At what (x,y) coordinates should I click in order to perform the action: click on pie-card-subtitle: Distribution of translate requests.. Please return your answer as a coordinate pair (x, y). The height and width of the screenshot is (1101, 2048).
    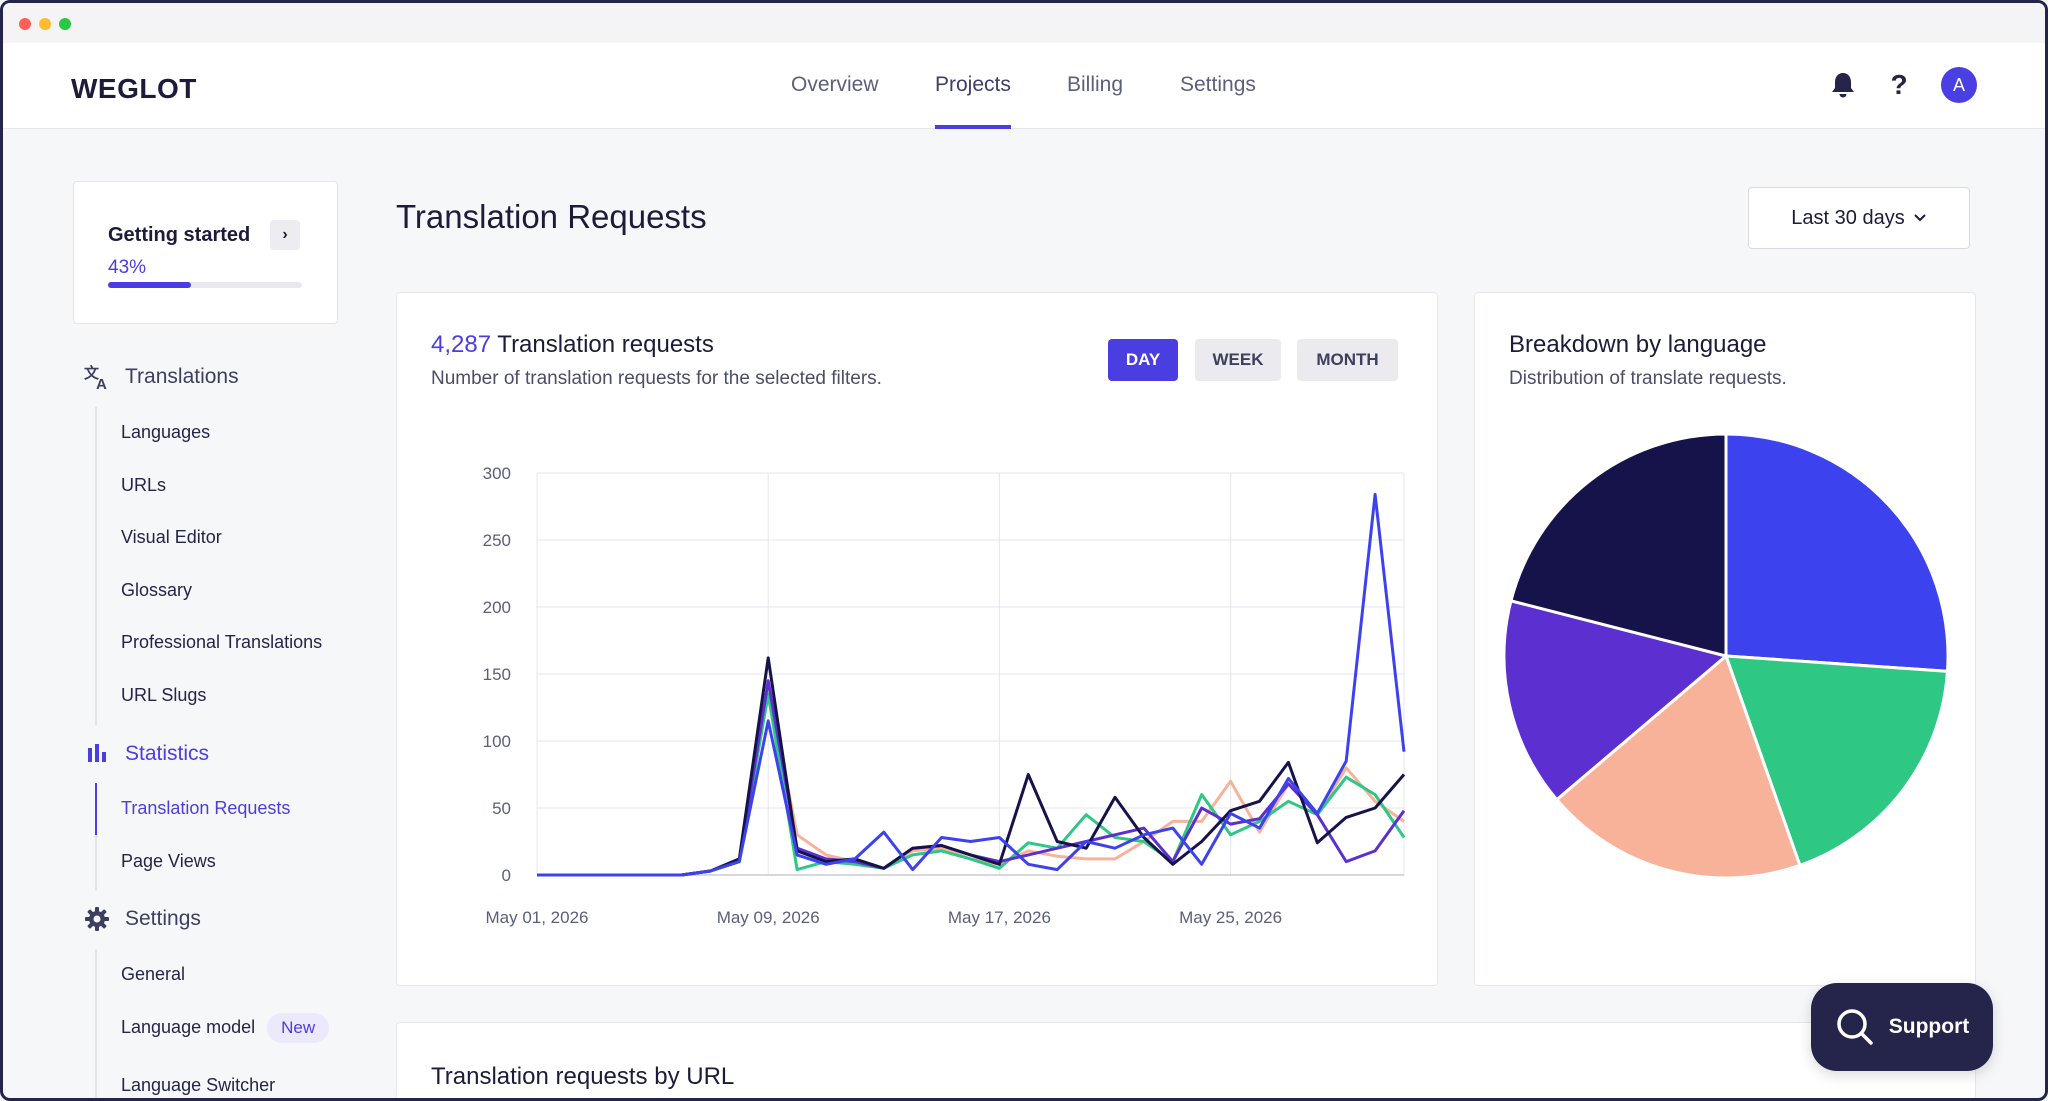
    Looking at the image, I should click on (1648, 378).